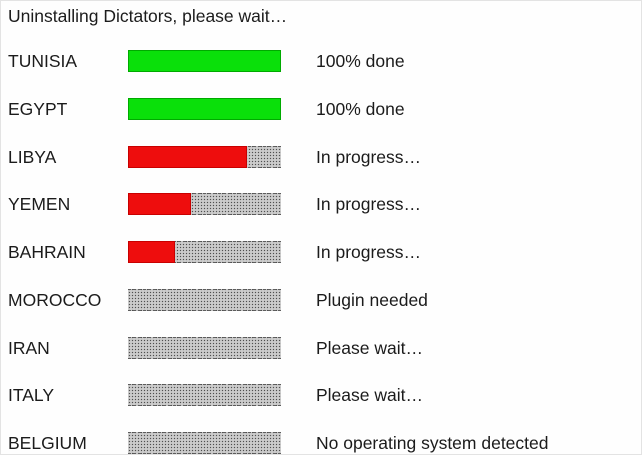  What do you see at coordinates (432, 443) in the screenshot?
I see `status-text: No operating system detected` at bounding box center [432, 443].